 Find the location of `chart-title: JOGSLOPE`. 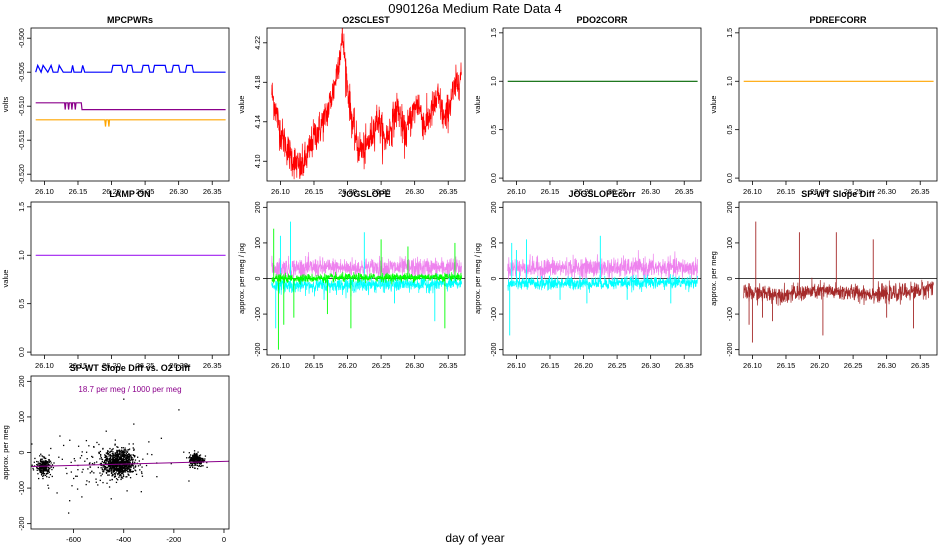

chart-title: JOGSLOPE is located at coordinates (366, 194).